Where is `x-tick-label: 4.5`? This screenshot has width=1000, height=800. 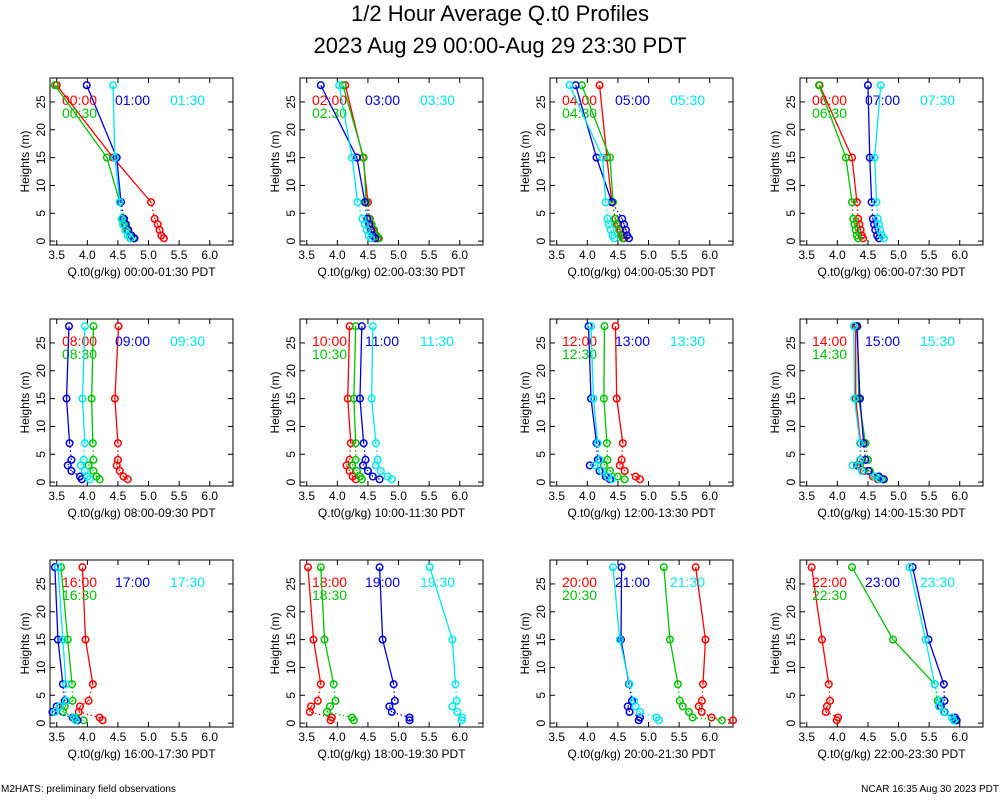 x-tick-label: 4.5 is located at coordinates (118, 255).